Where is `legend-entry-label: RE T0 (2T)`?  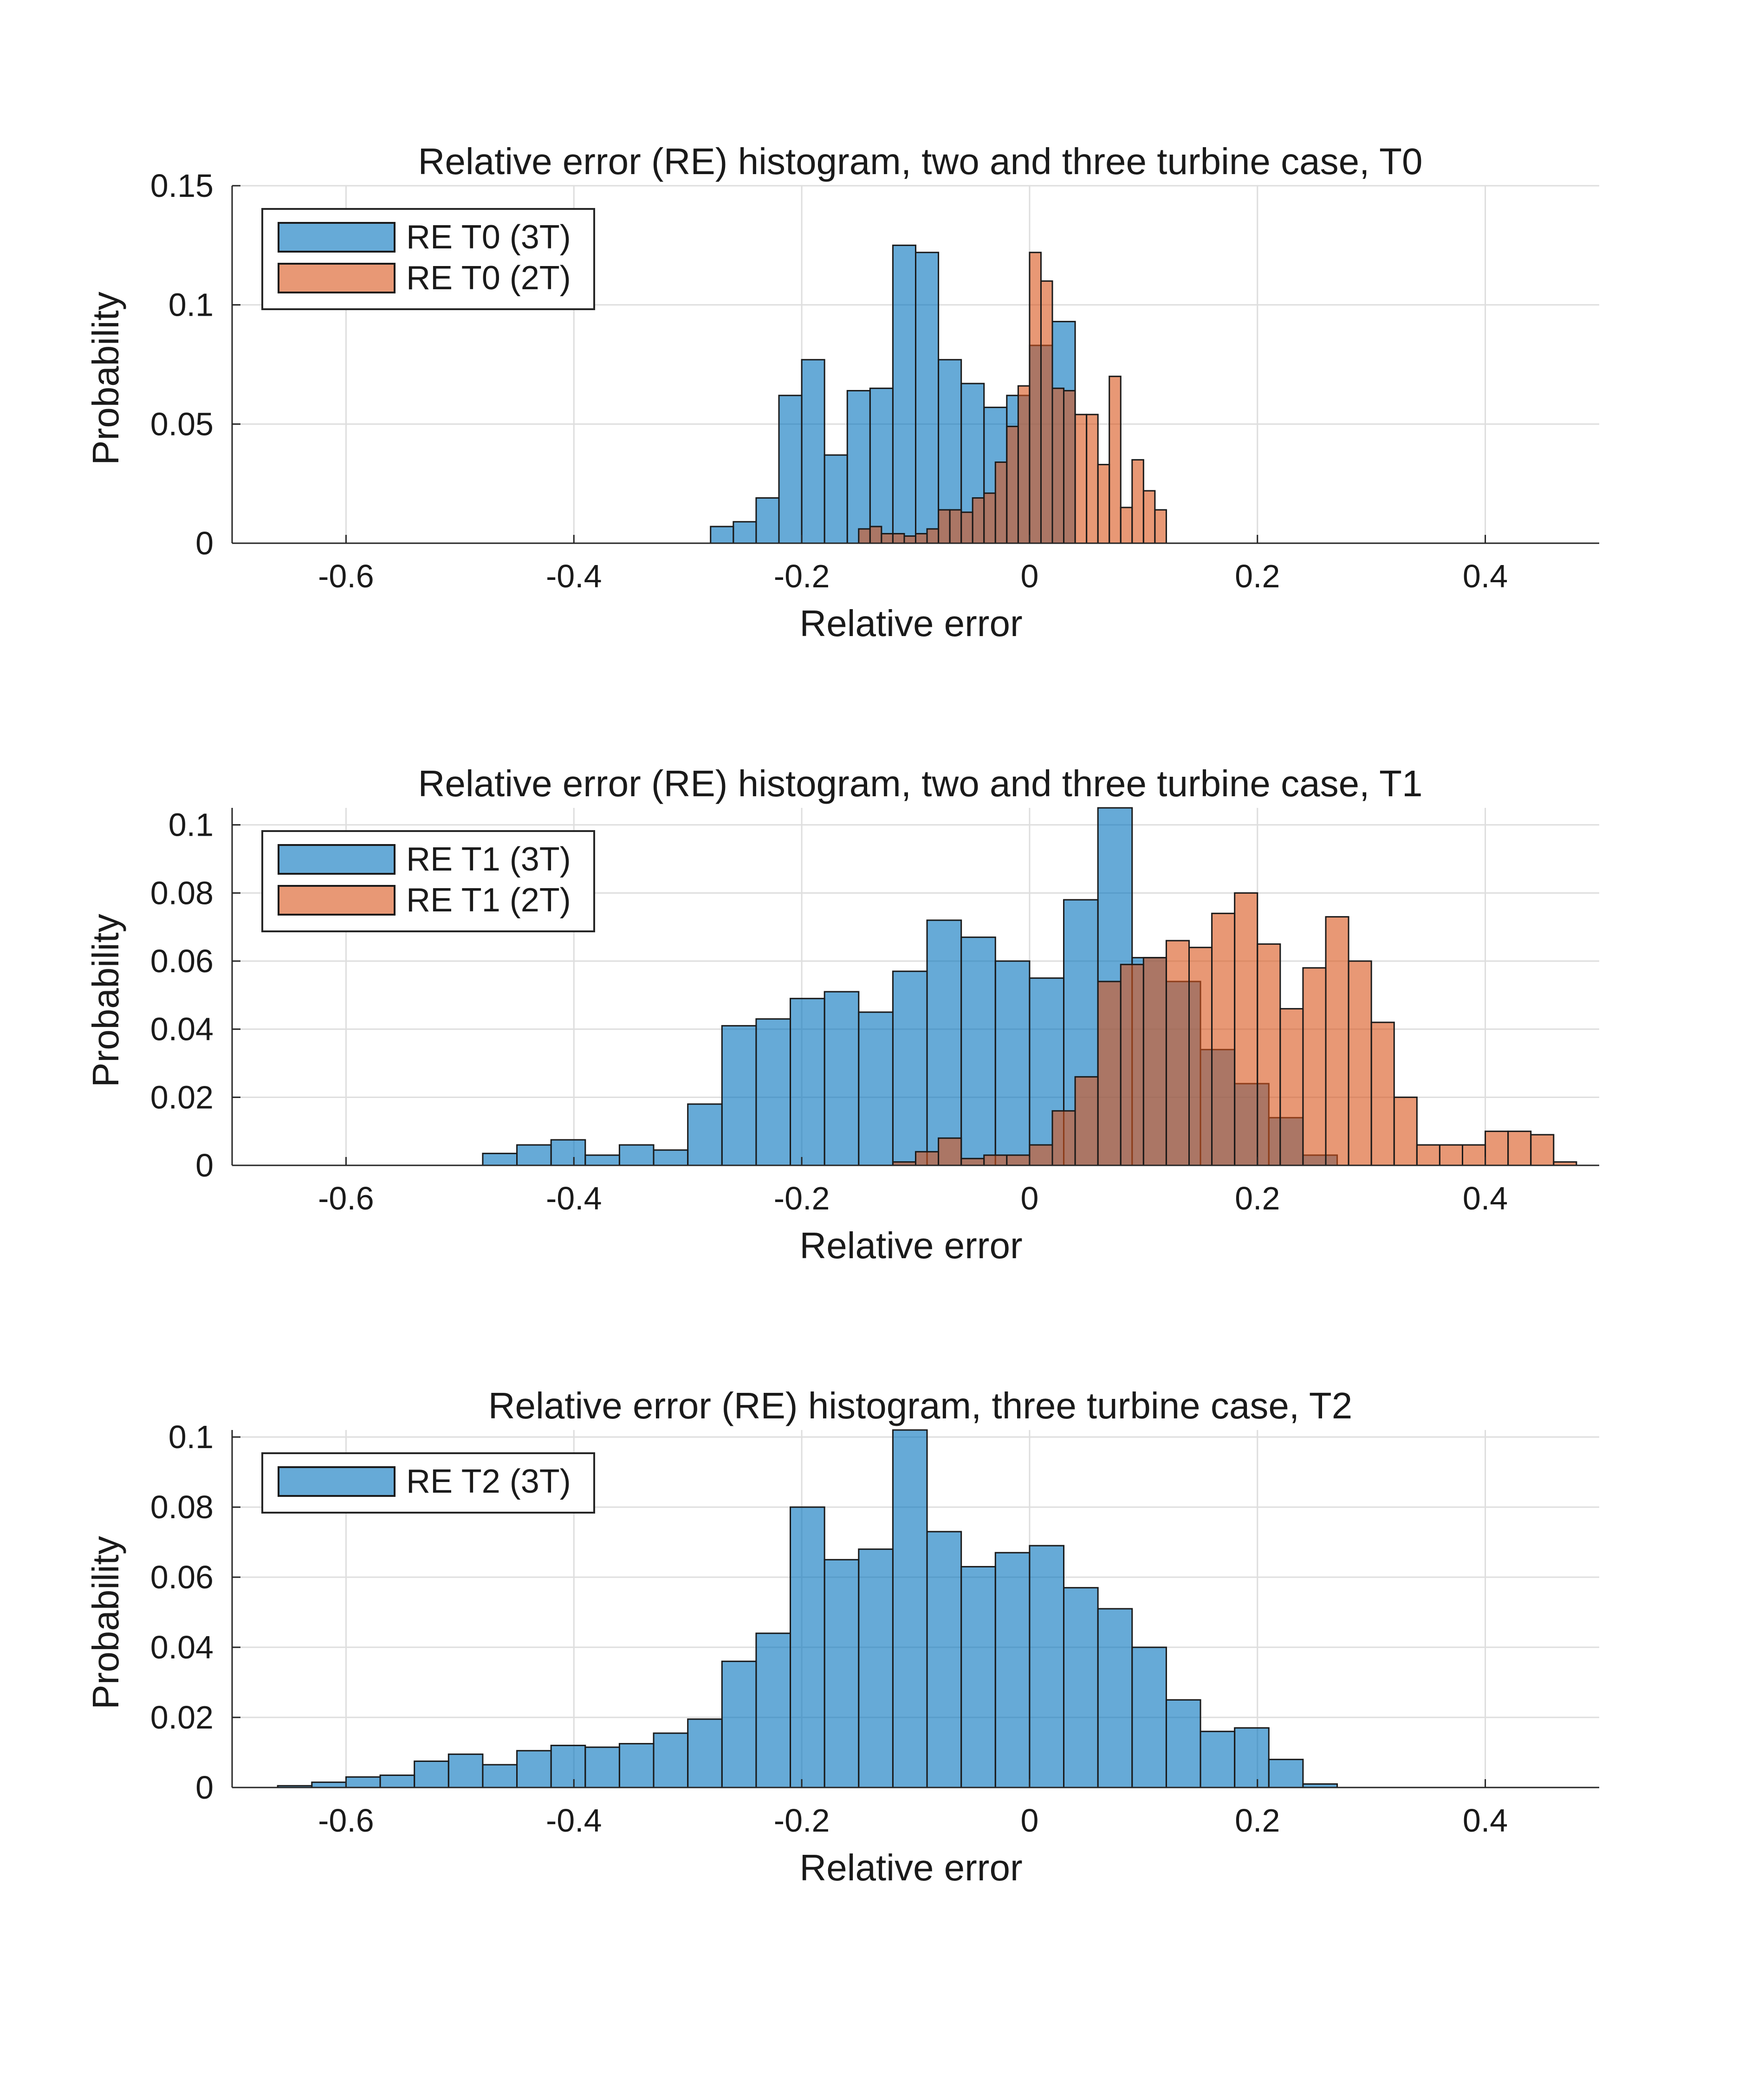 legend-entry-label: RE T0 (2T) is located at coordinates (488, 278).